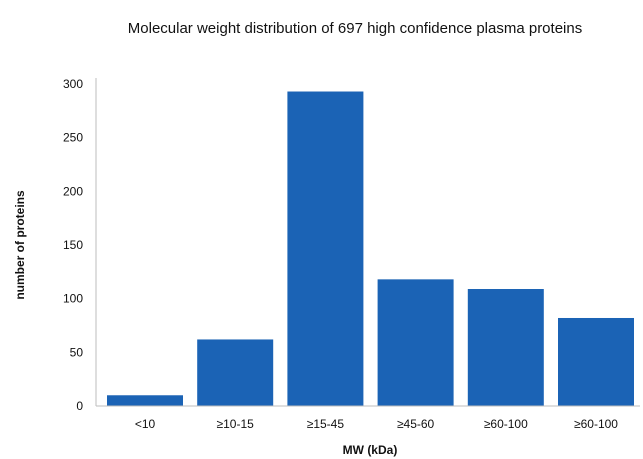 This screenshot has width=643, height=459. Describe the element at coordinates (376, 424) in the screenshot. I see `x-axis-ticks: <10 ≥10-15 ≥15-45 ≥45-60 ≥60-100 ≥60-100` at that location.